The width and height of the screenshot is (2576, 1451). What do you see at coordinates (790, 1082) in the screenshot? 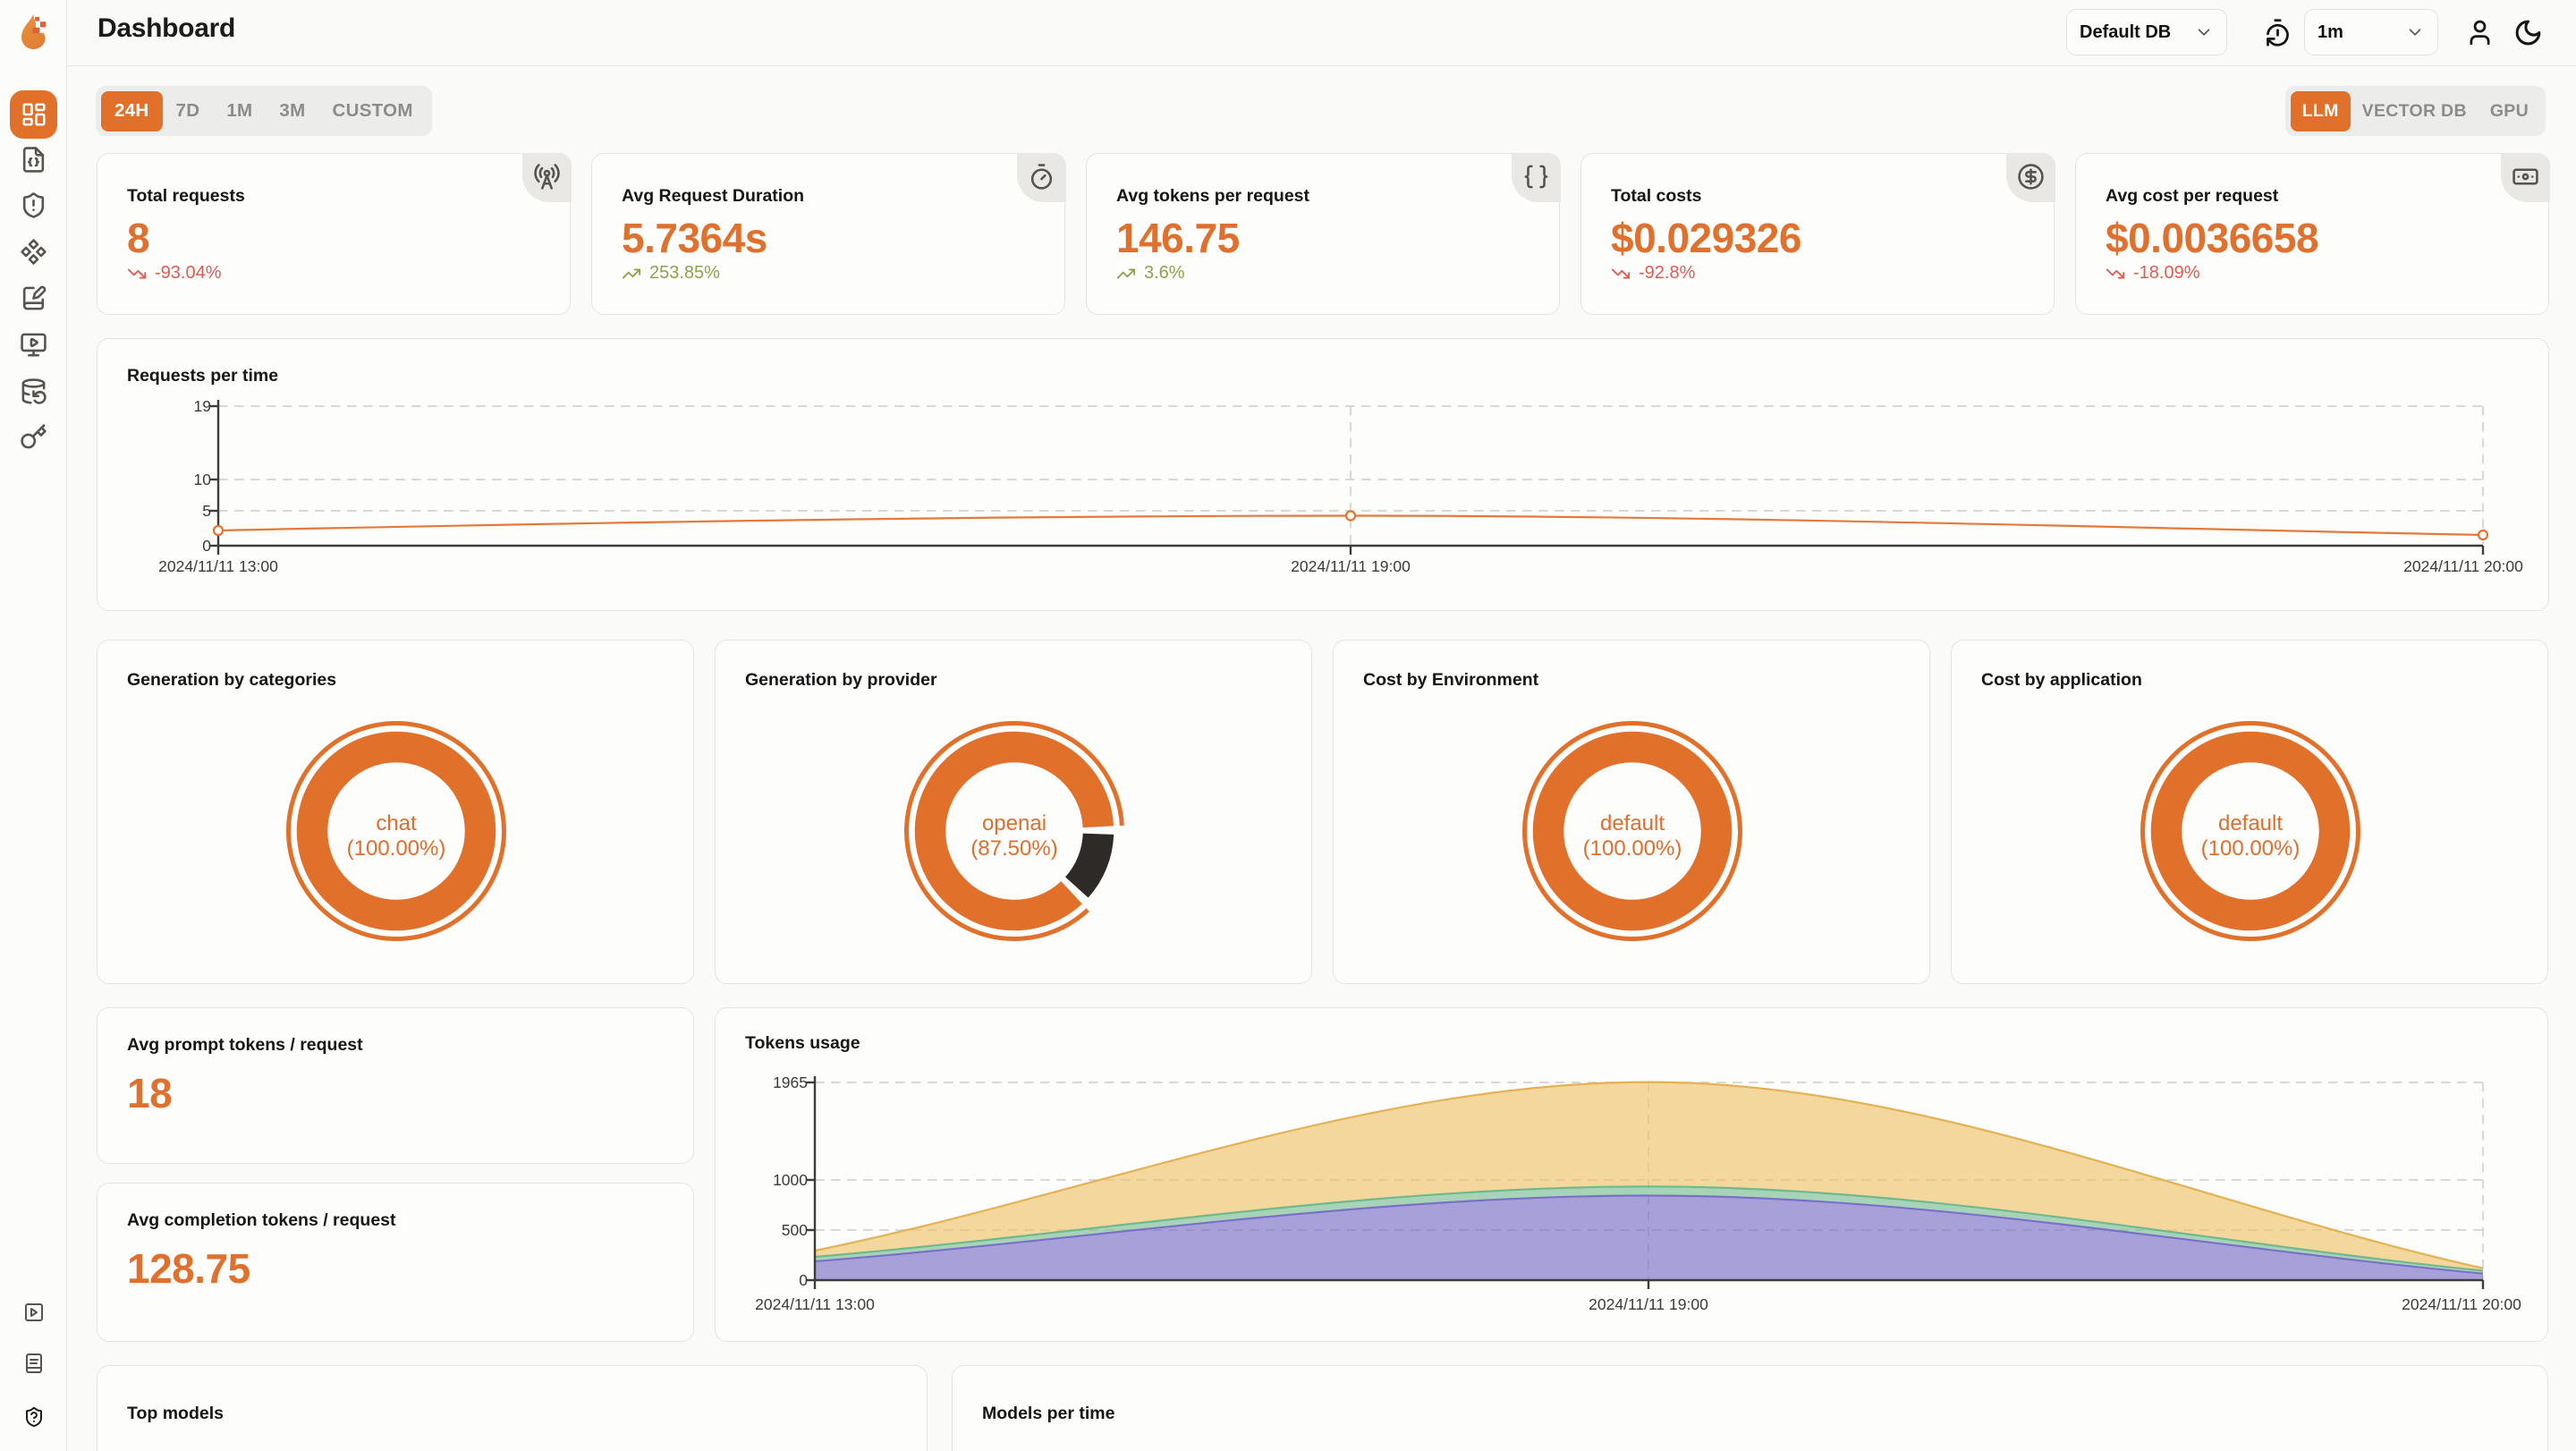
I see `svg-text: 1965` at bounding box center [790, 1082].